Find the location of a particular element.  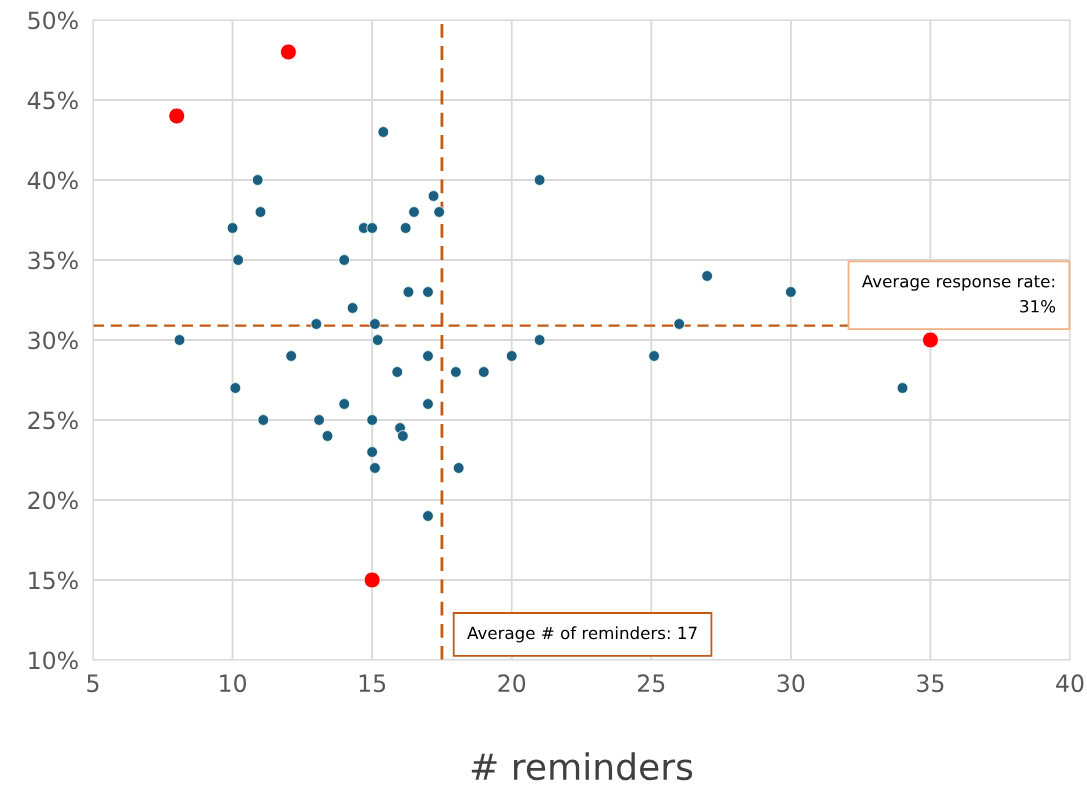

y-tick-label: 30% is located at coordinates (53, 340).